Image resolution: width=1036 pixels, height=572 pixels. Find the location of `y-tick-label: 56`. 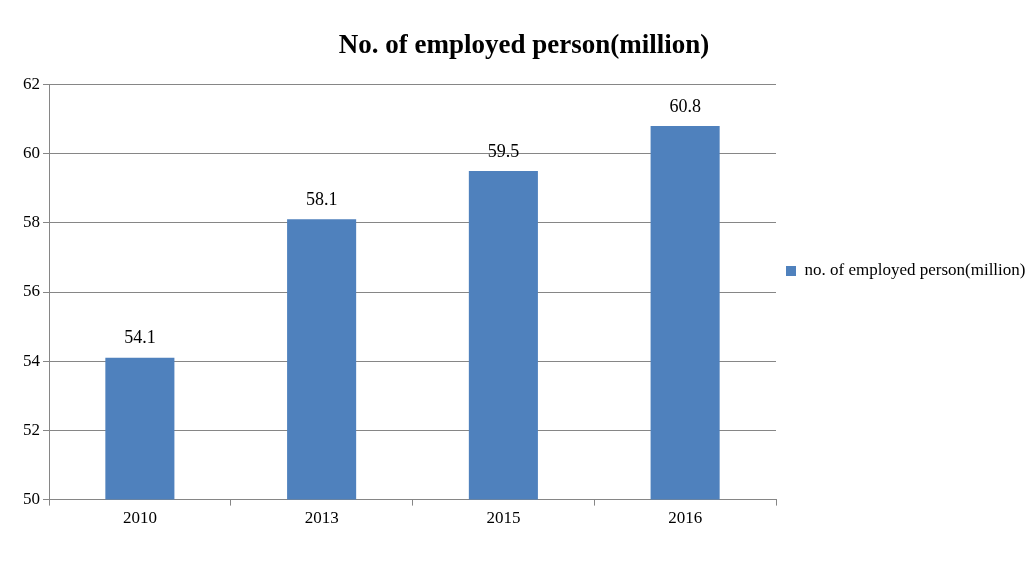

y-tick-label: 56 is located at coordinates (31, 291).